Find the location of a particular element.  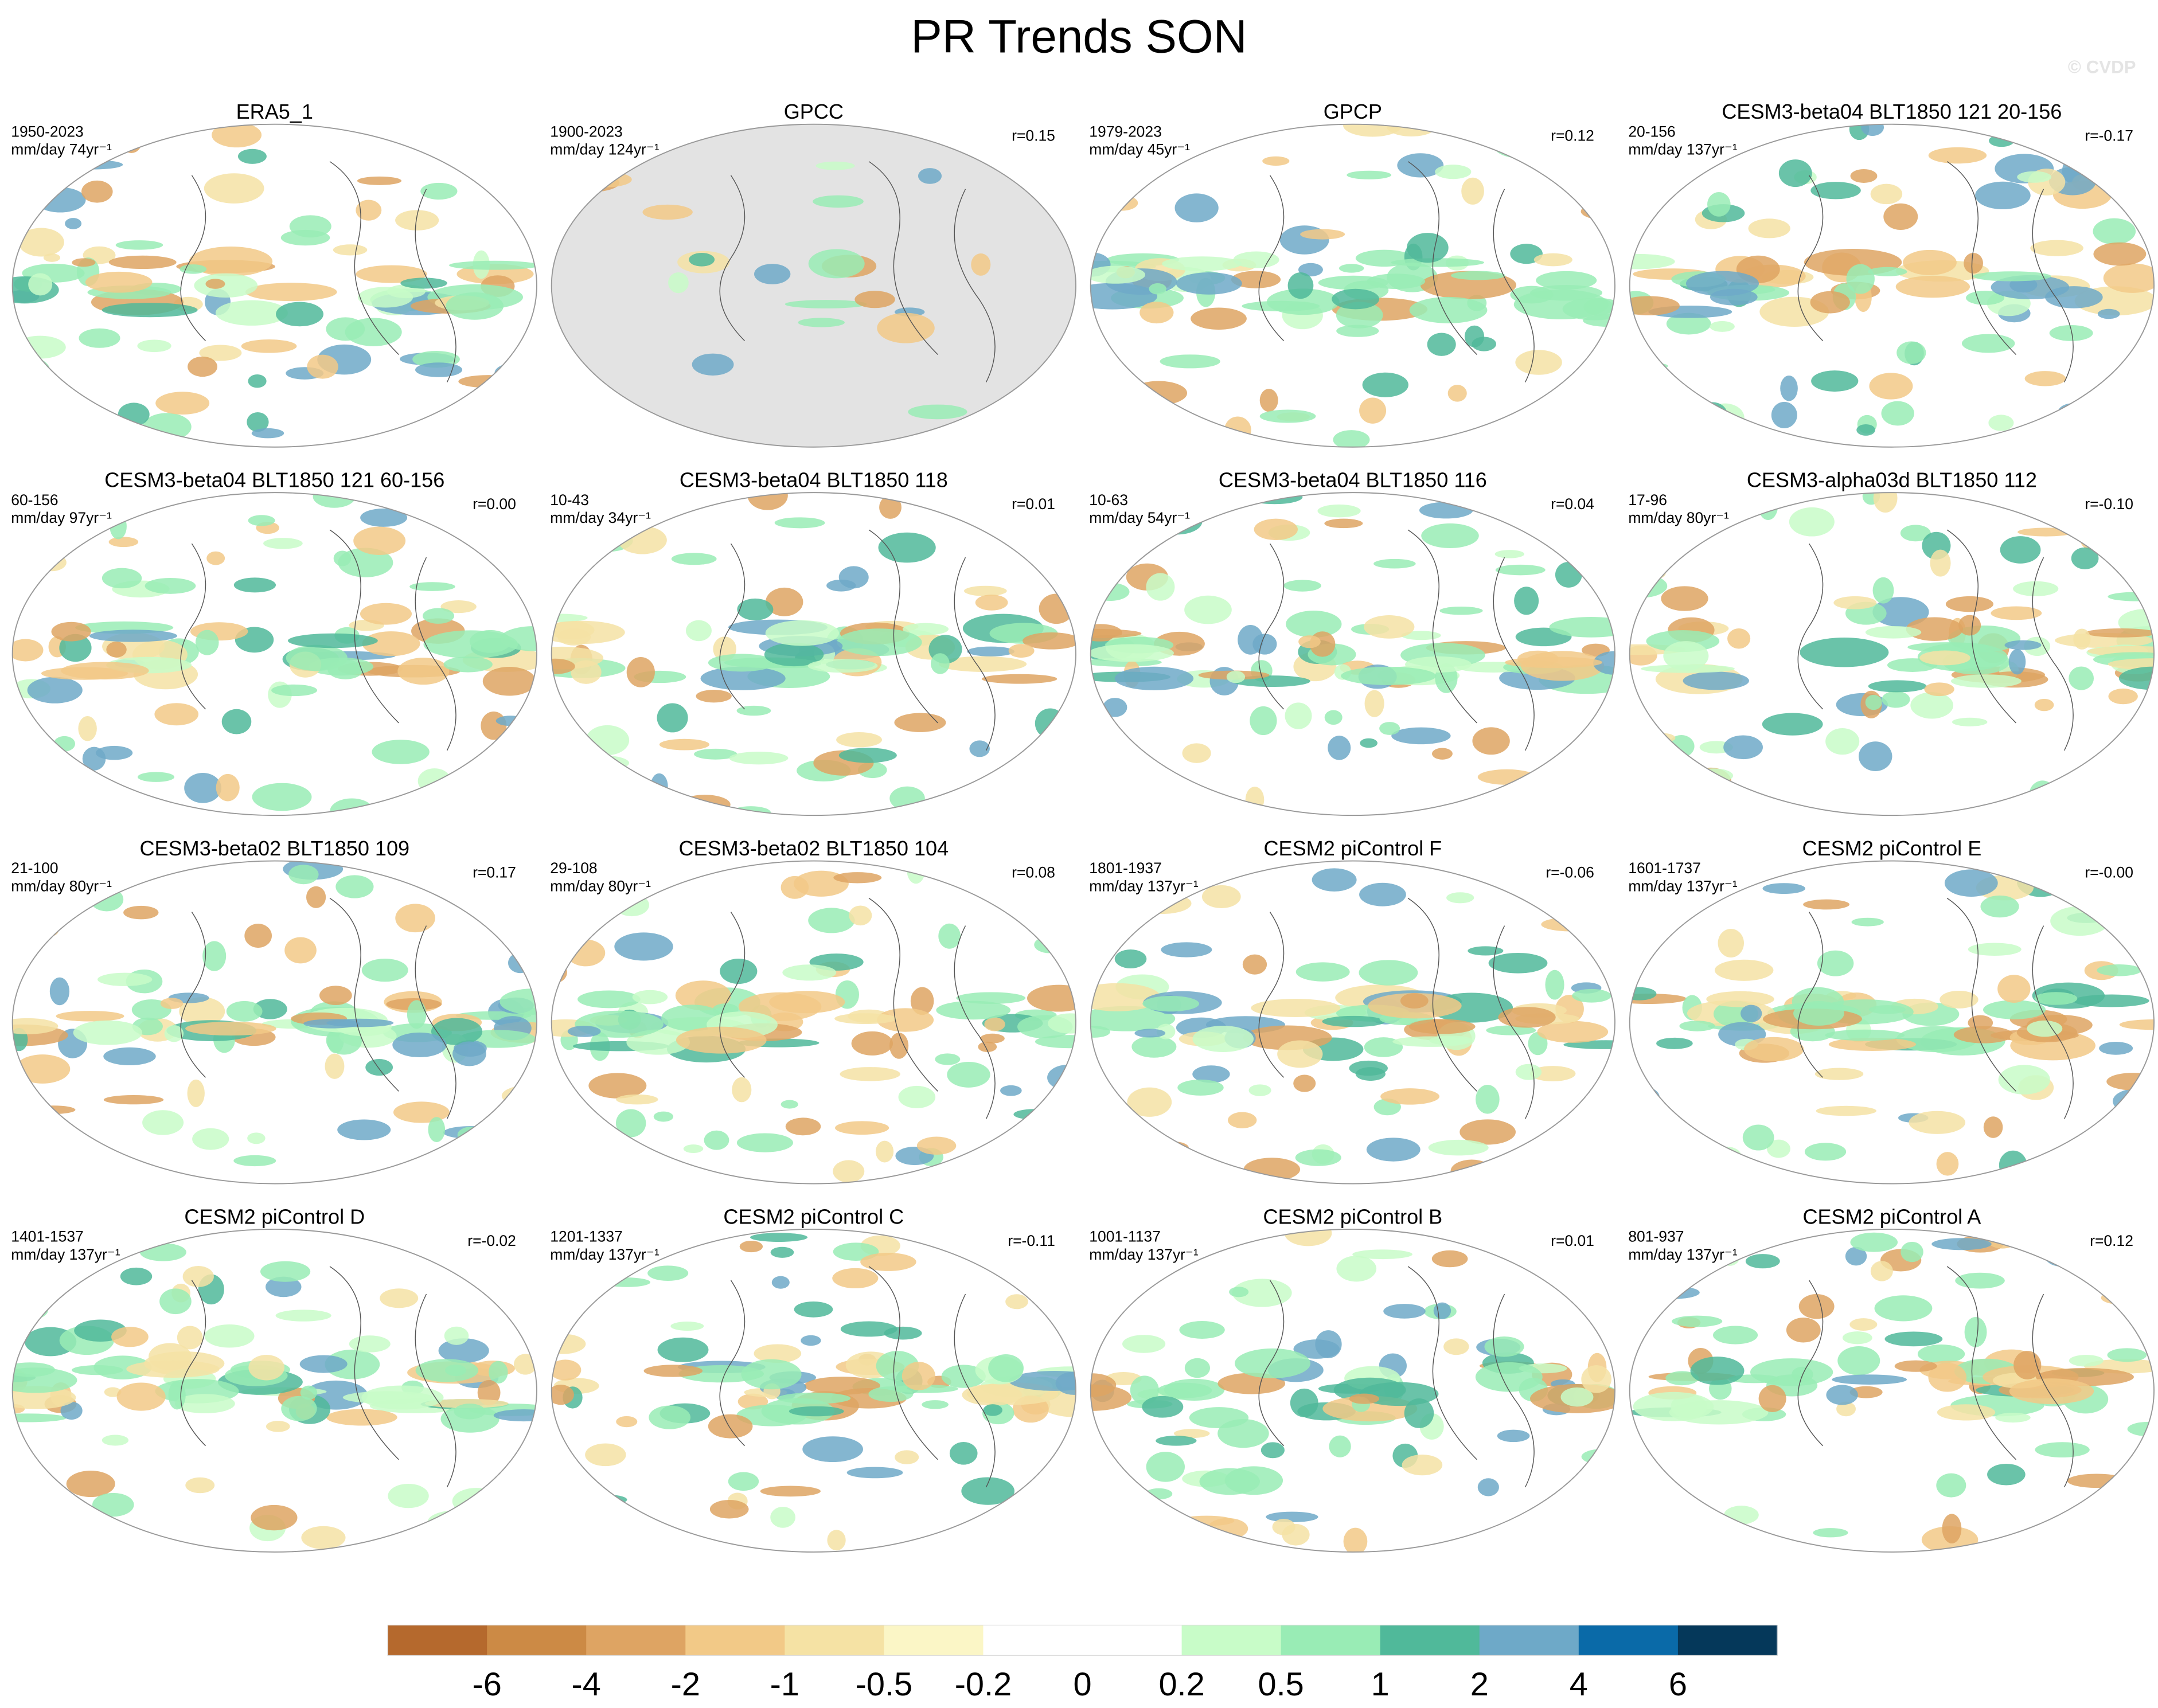

panel-r: r=-0.02 is located at coordinates (491, 1240).